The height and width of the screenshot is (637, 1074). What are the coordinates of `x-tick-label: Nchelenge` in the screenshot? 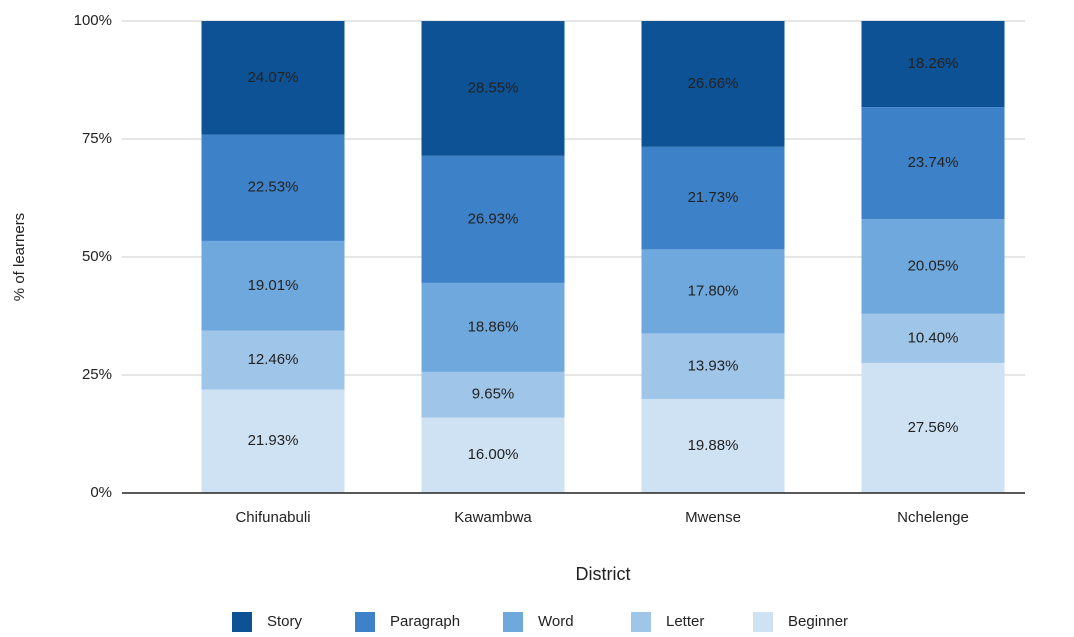 It's located at (933, 517).